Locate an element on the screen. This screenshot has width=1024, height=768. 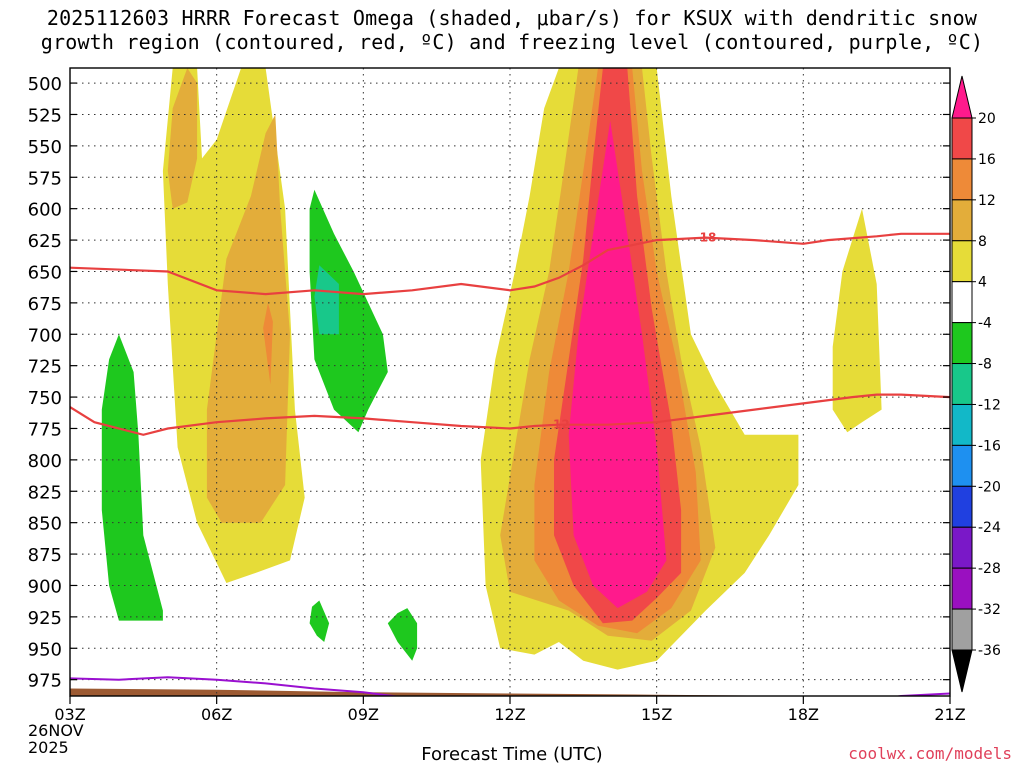
x-axis: 03Z 06Z 09Z 12Z 15Z 18Z 21Z is located at coordinates (510, 710).